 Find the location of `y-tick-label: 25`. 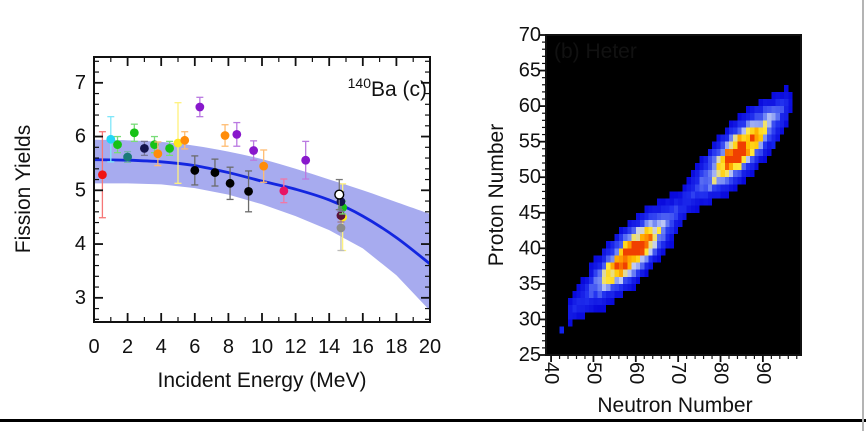

y-tick-label: 25 is located at coordinates (530, 355).